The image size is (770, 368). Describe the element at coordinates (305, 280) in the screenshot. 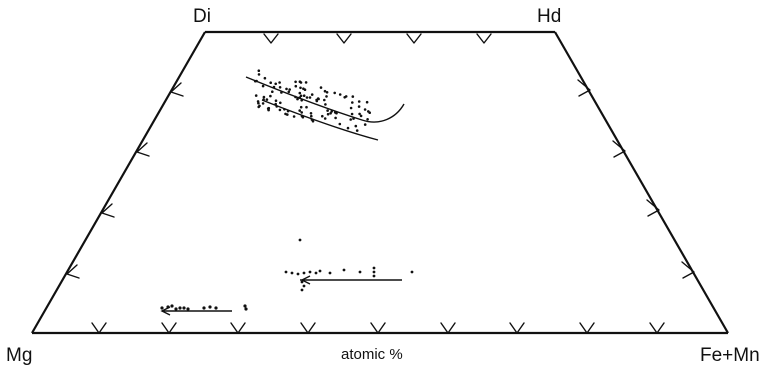

I see `middle-trend-arrow` at that location.